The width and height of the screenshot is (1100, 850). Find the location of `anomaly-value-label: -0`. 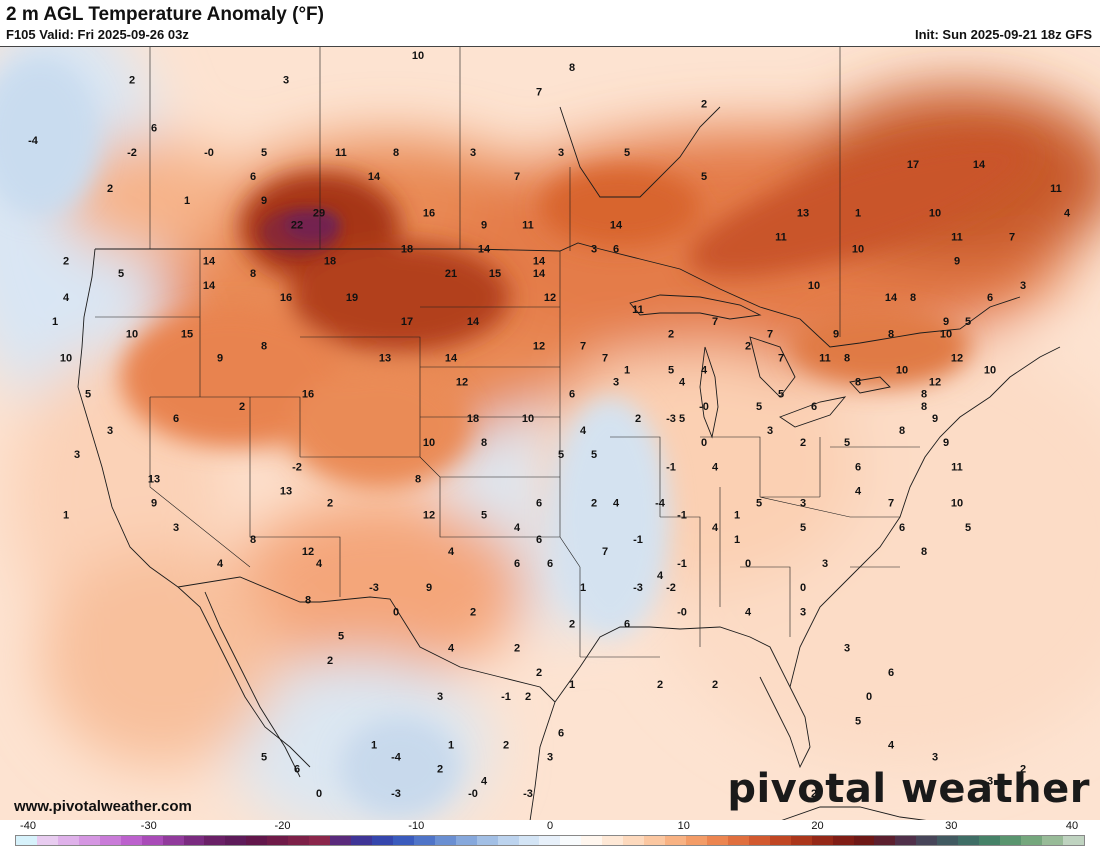

anomaly-value-label: -0 is located at coordinates (704, 407).